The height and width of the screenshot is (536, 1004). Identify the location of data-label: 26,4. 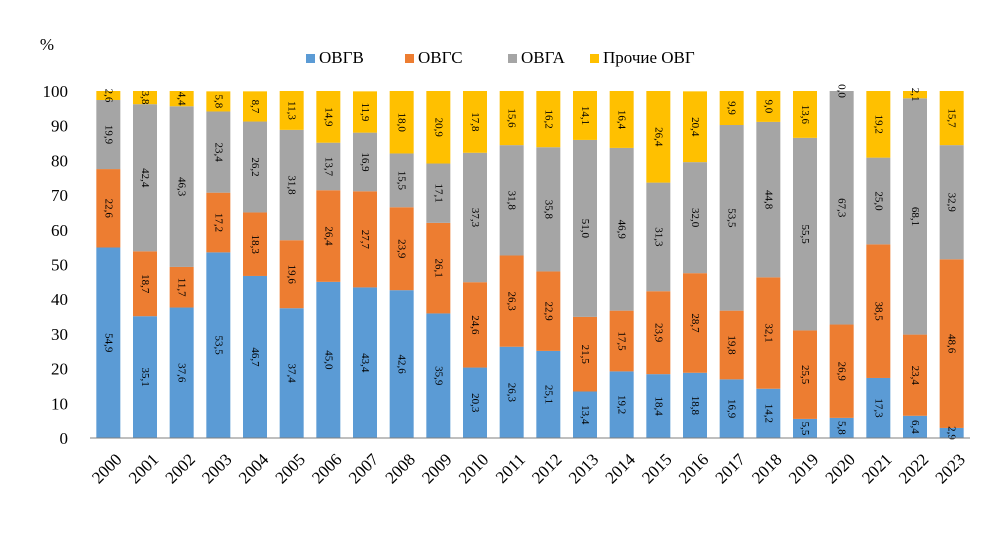
(658, 137).